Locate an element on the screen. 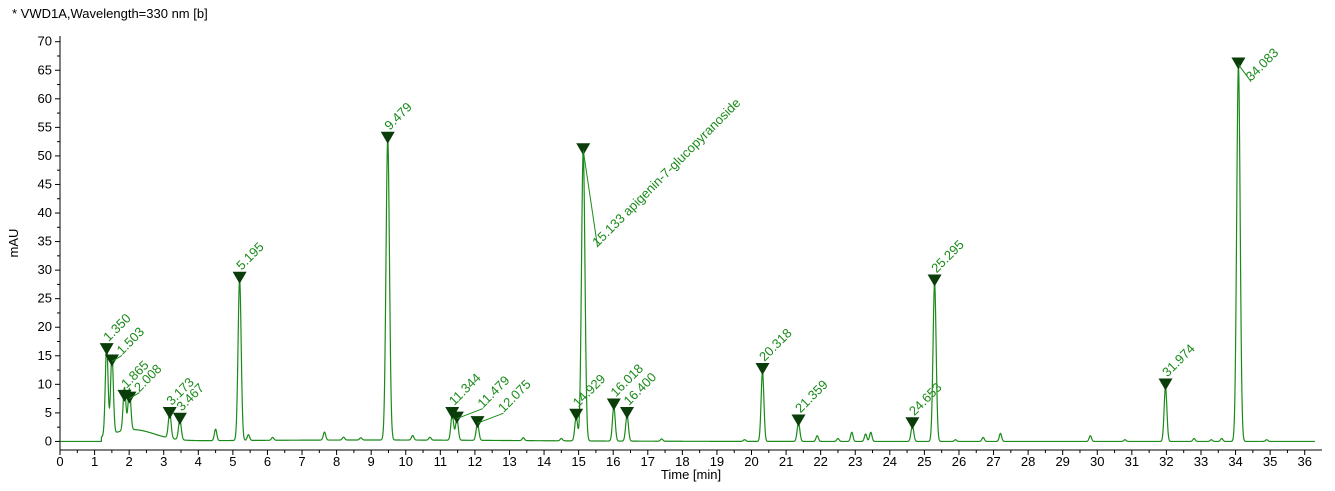  y-tick-label: 5 is located at coordinates (48, 412).